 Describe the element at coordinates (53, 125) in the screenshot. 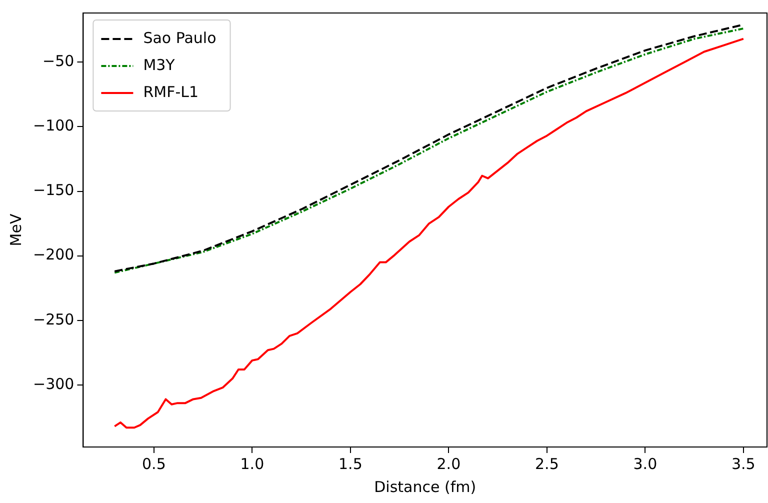

I see `y-tick-label: −100` at that location.